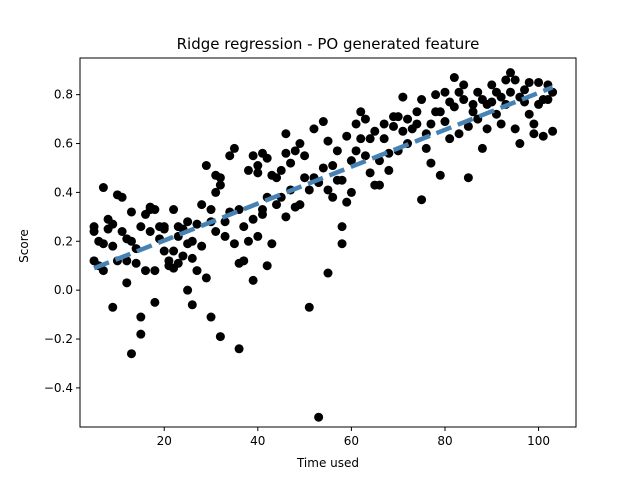 The width and height of the screenshot is (640, 480). What do you see at coordinates (24, 246) in the screenshot?
I see `y-axis-label: Score` at bounding box center [24, 246].